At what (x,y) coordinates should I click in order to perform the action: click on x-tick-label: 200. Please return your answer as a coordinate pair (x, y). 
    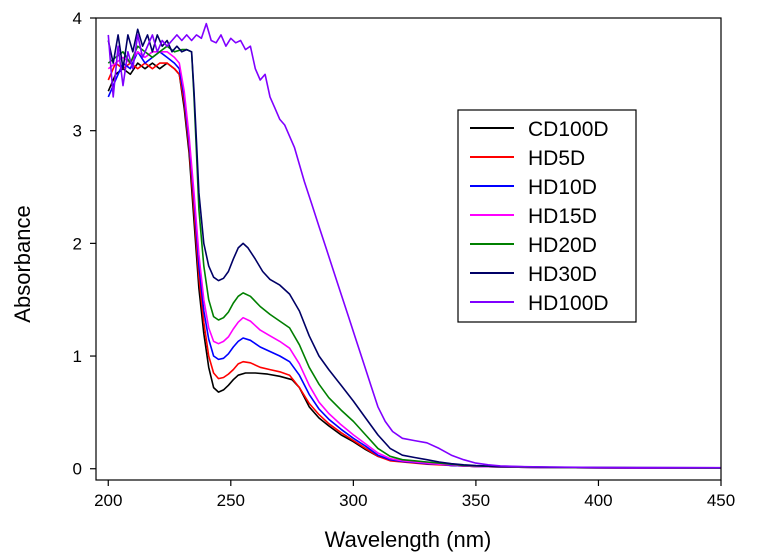
    Looking at the image, I should click on (108, 500).